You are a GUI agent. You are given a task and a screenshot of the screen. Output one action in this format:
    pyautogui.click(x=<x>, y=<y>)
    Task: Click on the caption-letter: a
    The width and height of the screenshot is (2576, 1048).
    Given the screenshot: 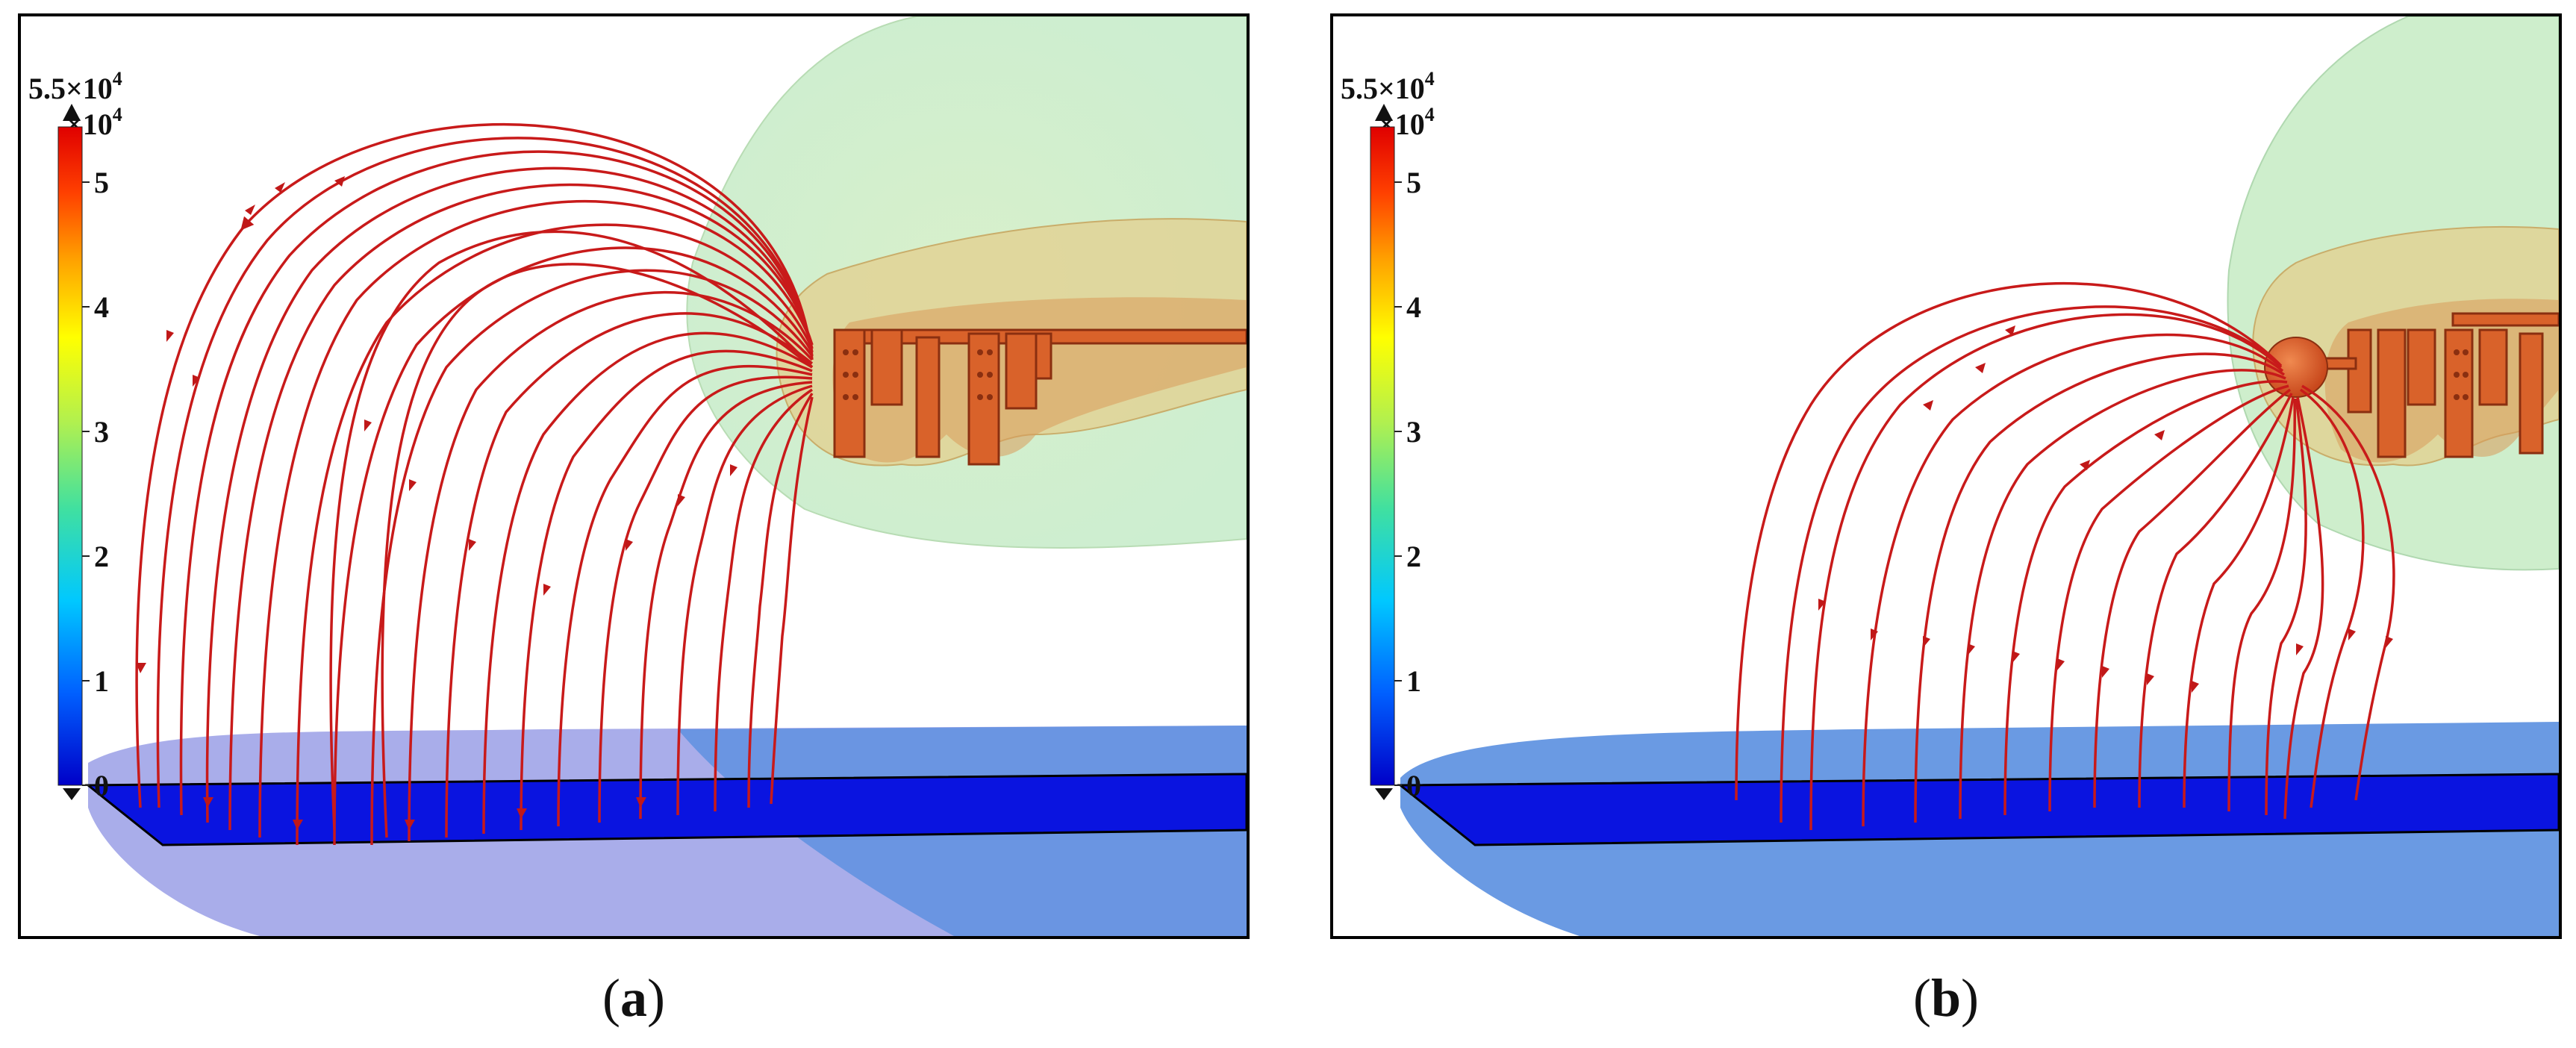 What is the action you would take?
    pyautogui.click(x=633, y=998)
    